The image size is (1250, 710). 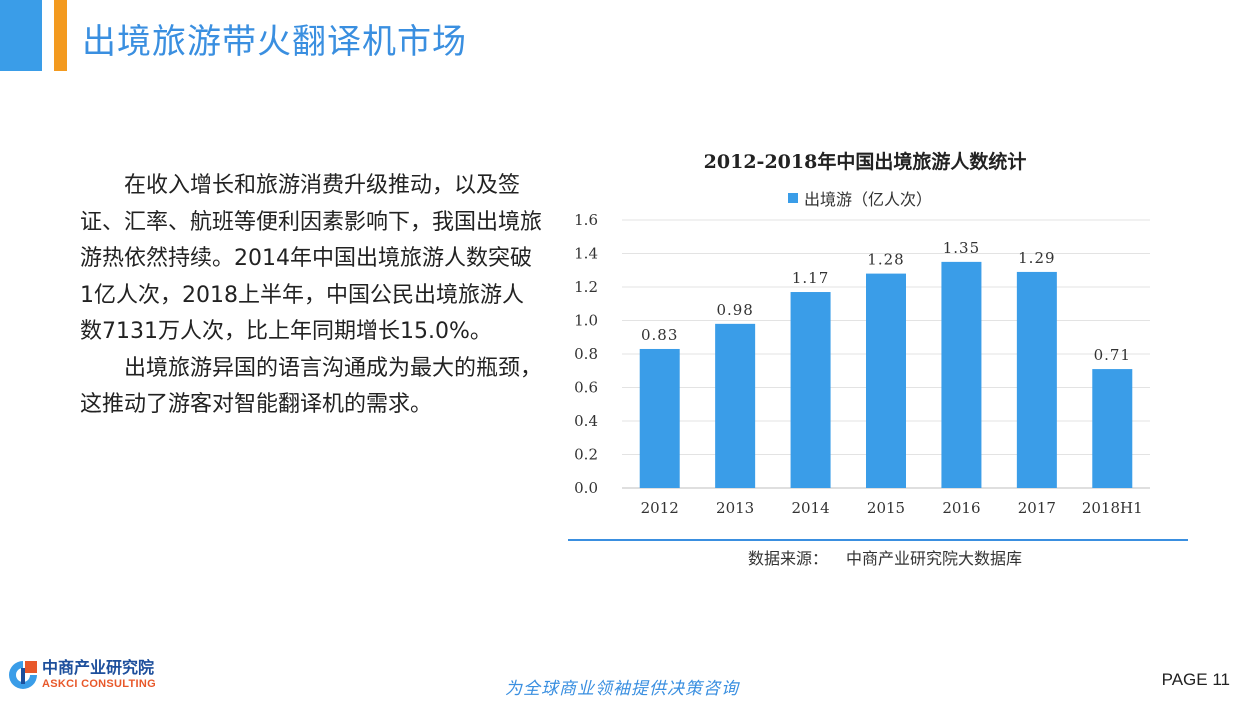 I want to click on data-source: 数据来源： 中商产业研究院大数据库, so click(x=894, y=557).